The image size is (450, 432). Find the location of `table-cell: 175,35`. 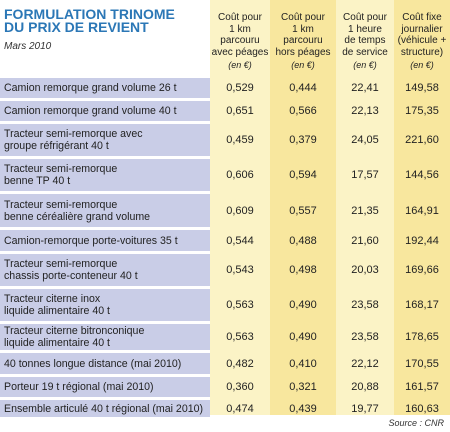

table-cell: 175,35 is located at coordinates (422, 111).